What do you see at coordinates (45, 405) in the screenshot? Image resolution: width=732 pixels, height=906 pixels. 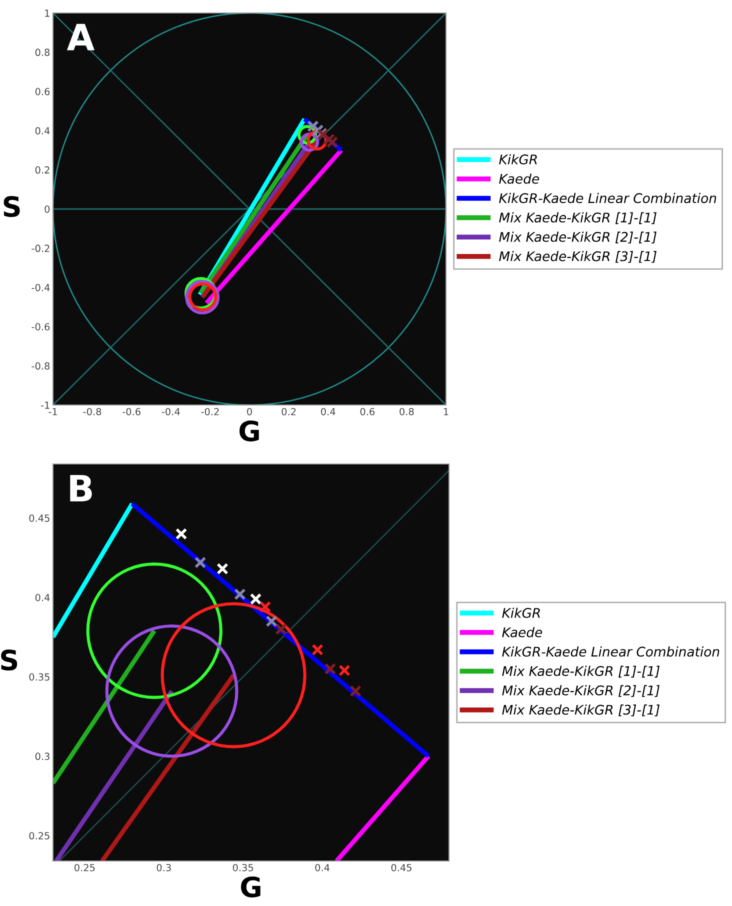 I see `y-tick-label: -1` at bounding box center [45, 405].